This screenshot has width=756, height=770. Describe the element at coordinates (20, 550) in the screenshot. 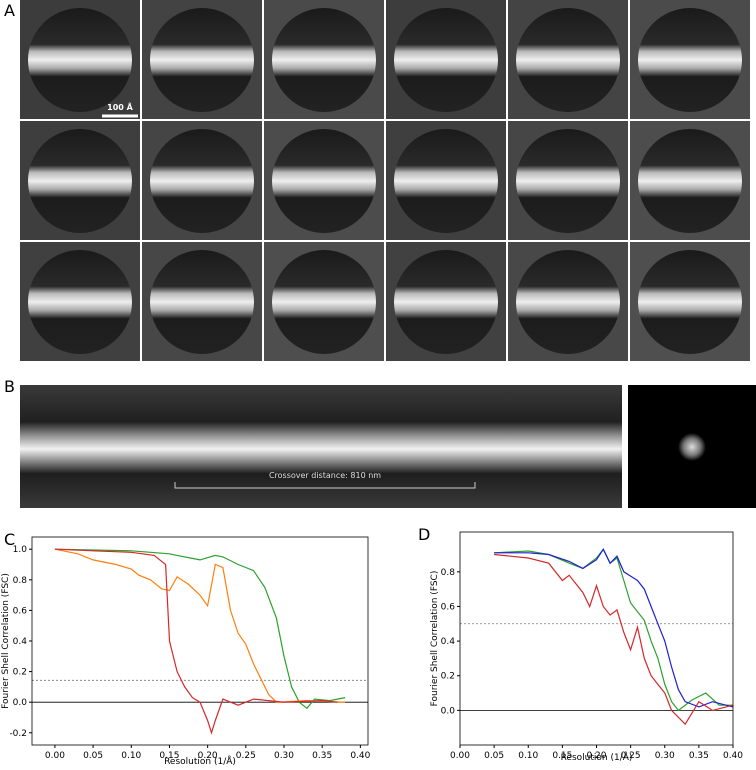

I see `y-tick-label: 1.0` at that location.